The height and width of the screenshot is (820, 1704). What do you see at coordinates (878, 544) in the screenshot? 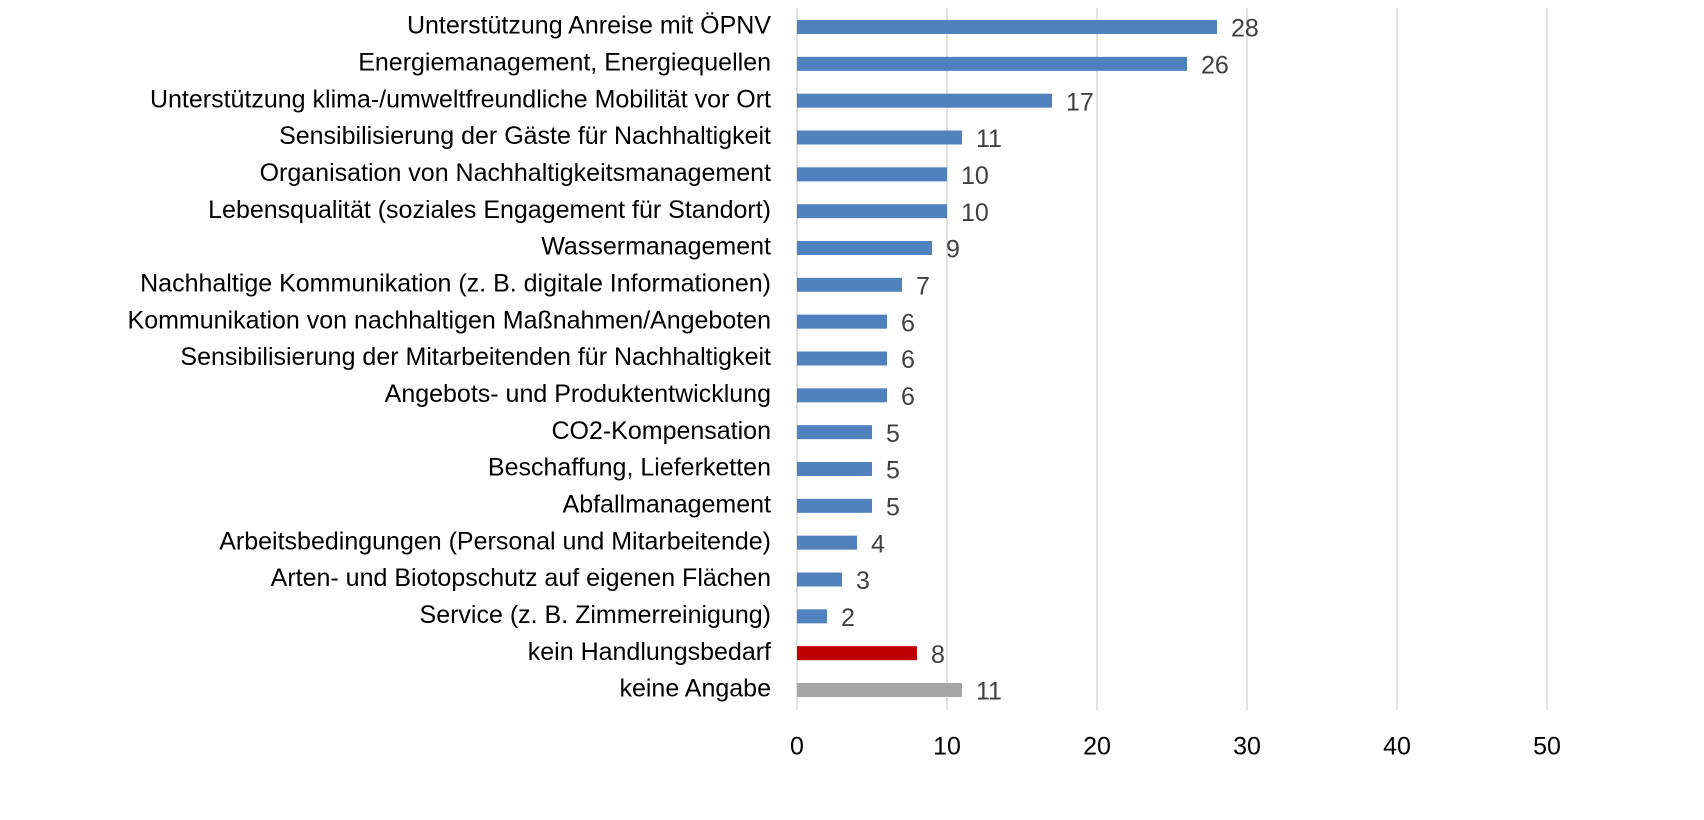
I see `data-label: 4` at bounding box center [878, 544].